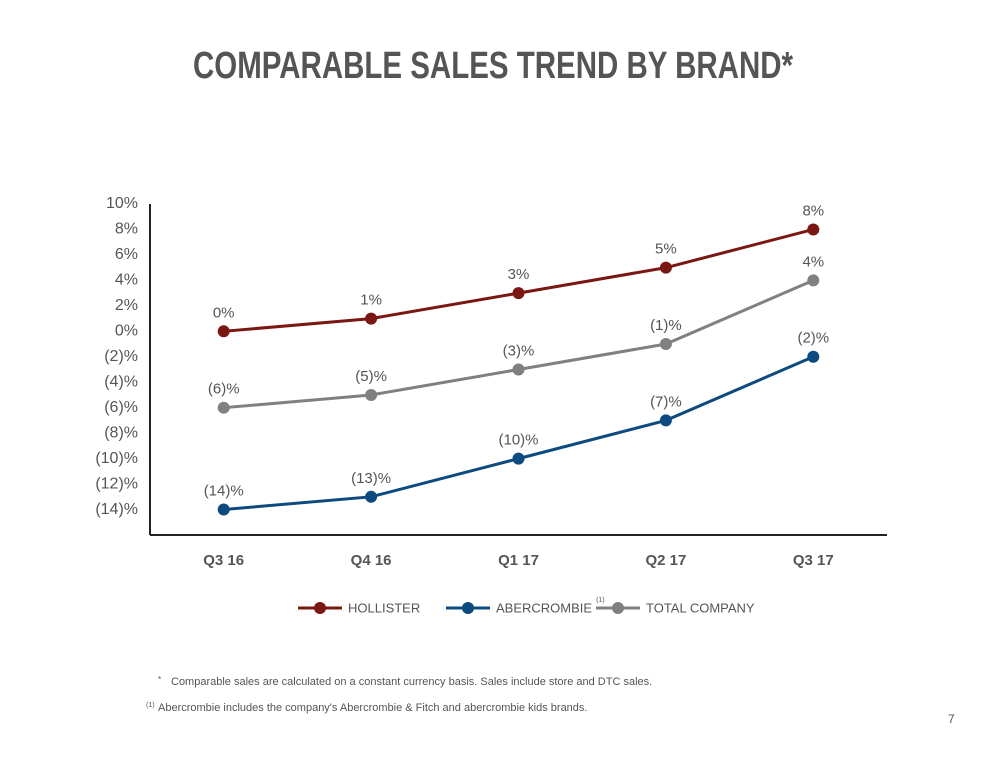 This screenshot has height=775, width=987. What do you see at coordinates (813, 338) in the screenshot?
I see `data-label: (2)%` at bounding box center [813, 338].